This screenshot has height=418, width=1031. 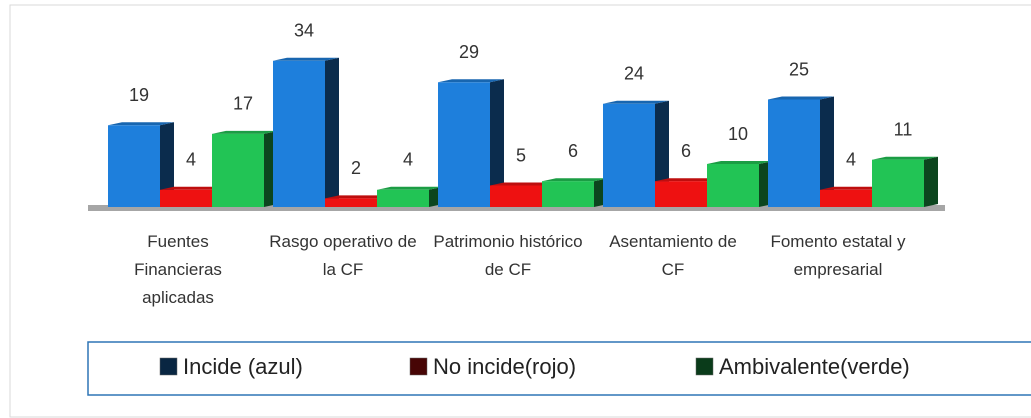 I want to click on data-label: 29, so click(x=469, y=52).